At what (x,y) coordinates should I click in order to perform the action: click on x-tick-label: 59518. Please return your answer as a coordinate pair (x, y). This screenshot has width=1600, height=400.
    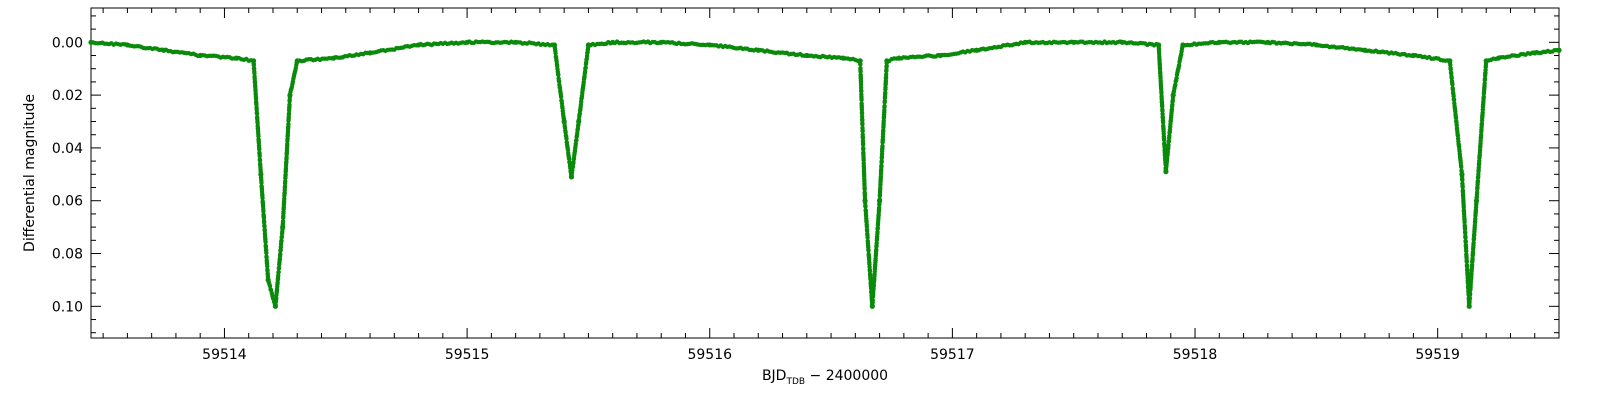
    Looking at the image, I should click on (1195, 355).